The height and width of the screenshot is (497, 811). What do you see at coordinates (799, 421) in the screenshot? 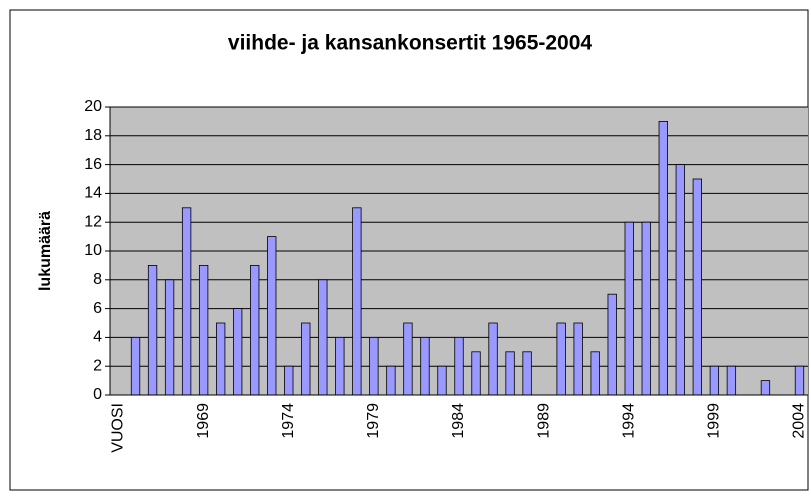
I see `x-tick-label: 2004` at bounding box center [799, 421].